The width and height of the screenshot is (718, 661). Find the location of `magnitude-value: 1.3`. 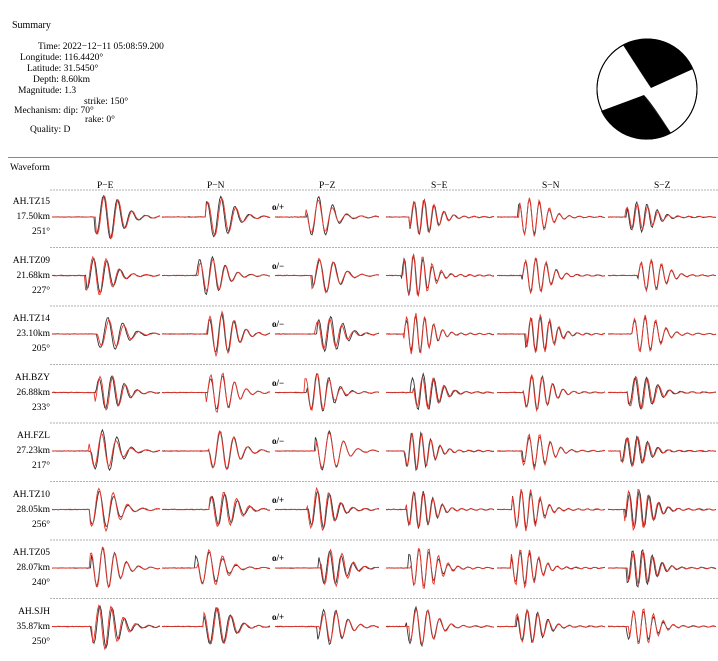

magnitude-value: 1.3 is located at coordinates (70, 91).